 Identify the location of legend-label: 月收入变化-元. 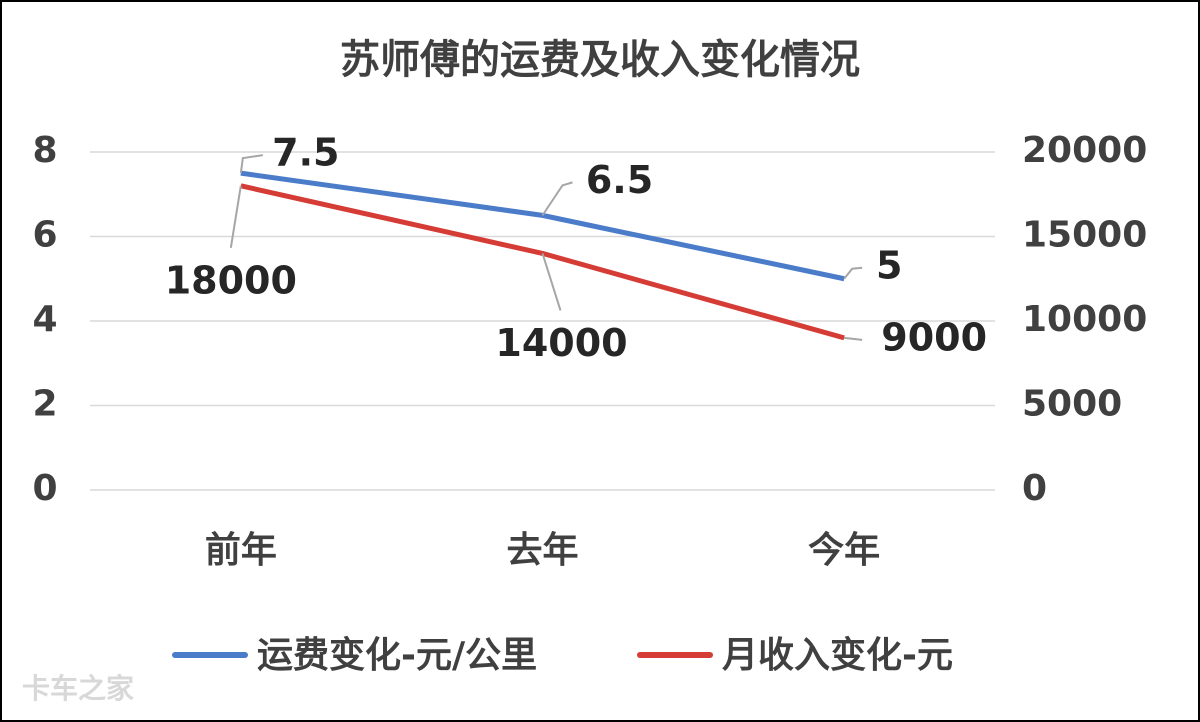
(837, 655).